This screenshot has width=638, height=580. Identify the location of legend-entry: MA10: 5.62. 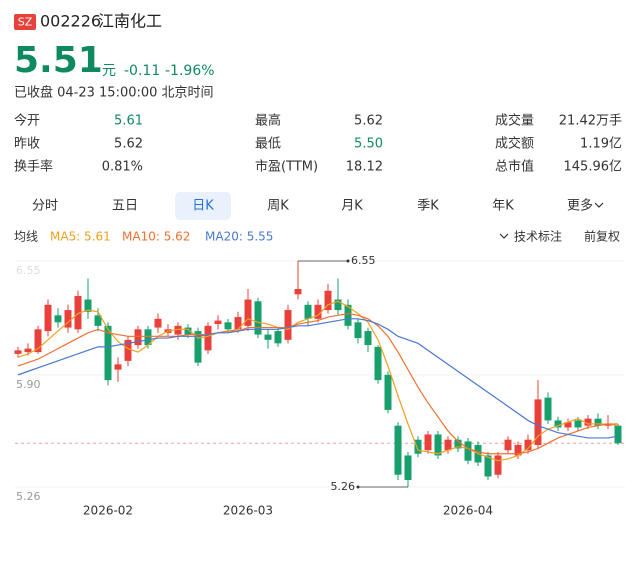
(156, 237).